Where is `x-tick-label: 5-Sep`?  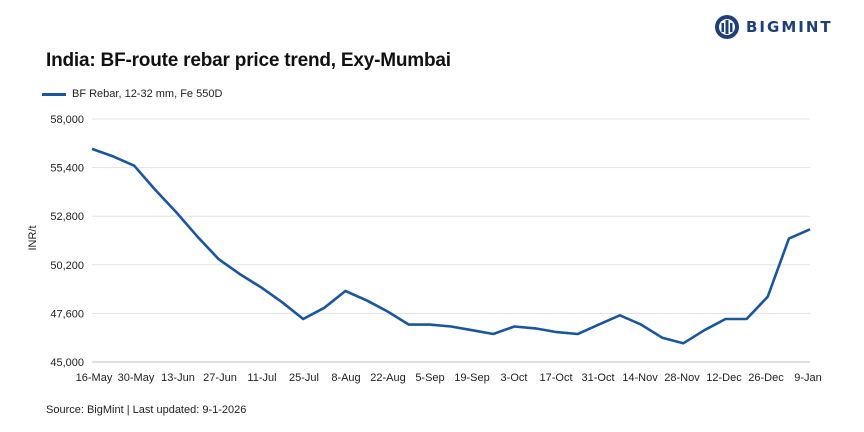
x-tick-label: 5-Sep is located at coordinates (429, 378).